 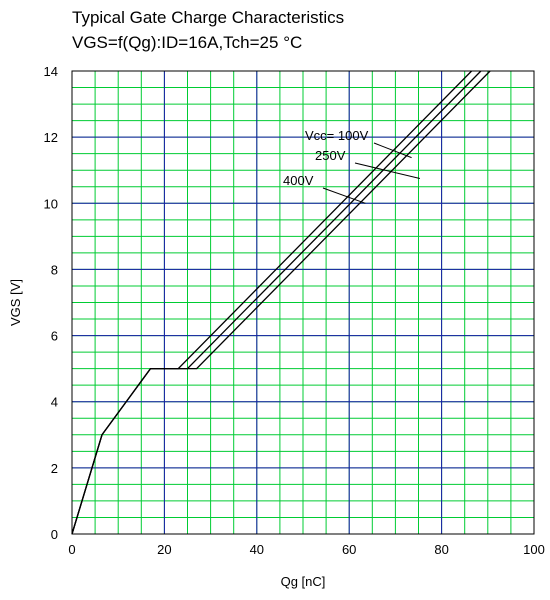 I want to click on x-tick-label: 60, so click(x=349, y=549).